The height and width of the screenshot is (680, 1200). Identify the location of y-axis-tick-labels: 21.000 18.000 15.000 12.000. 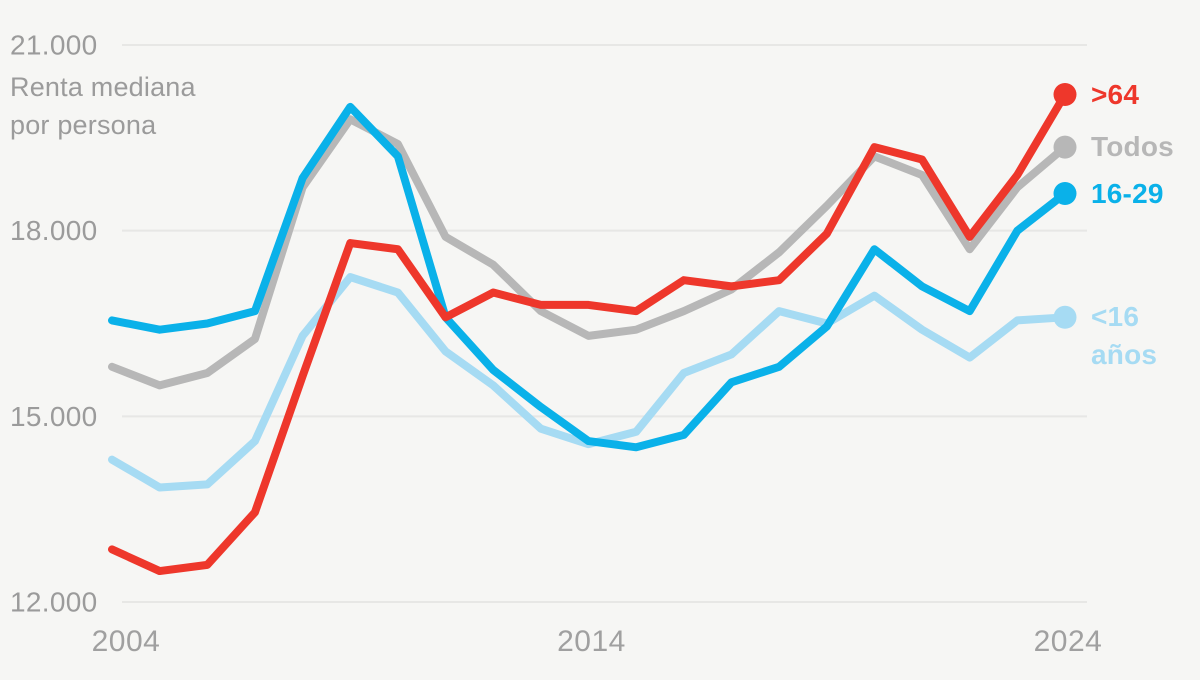
(53, 324).